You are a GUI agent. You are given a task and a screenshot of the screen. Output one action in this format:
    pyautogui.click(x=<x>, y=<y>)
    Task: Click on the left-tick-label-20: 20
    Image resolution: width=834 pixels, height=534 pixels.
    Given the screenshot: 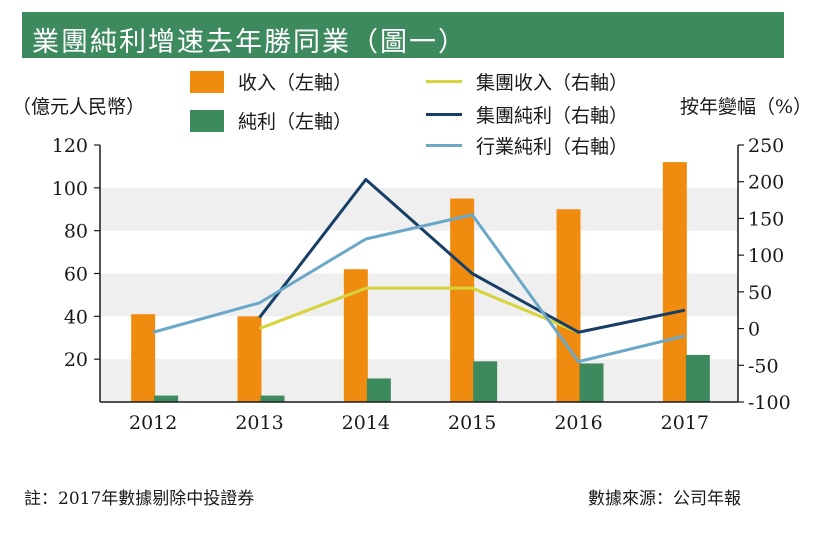 What is the action you would take?
    pyautogui.click(x=76, y=360)
    